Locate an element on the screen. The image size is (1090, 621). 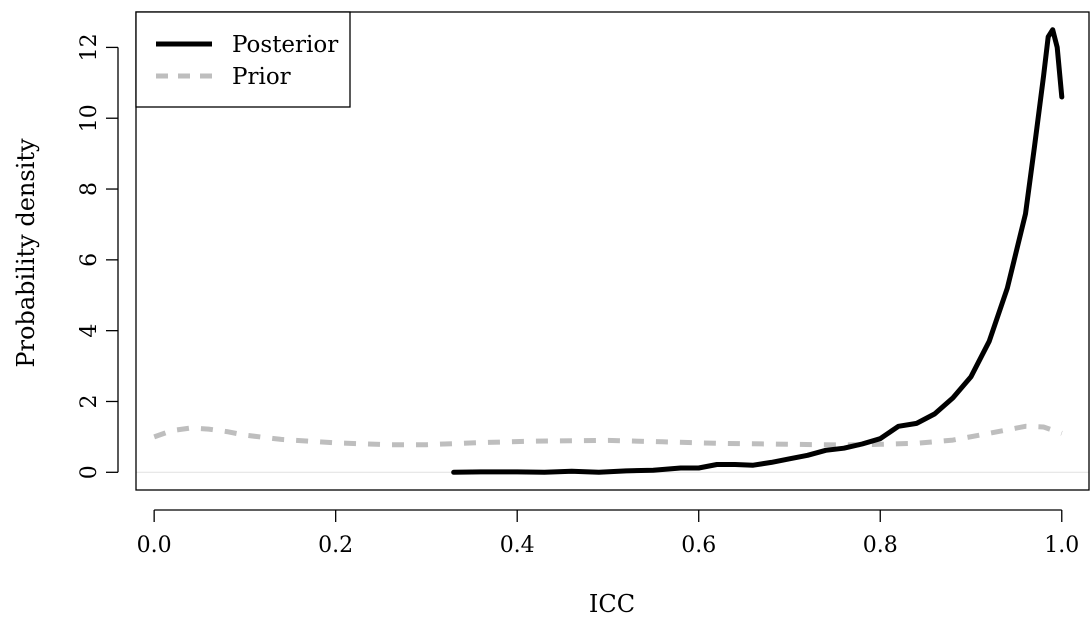
y-tick-label: 0 is located at coordinates (89, 472).